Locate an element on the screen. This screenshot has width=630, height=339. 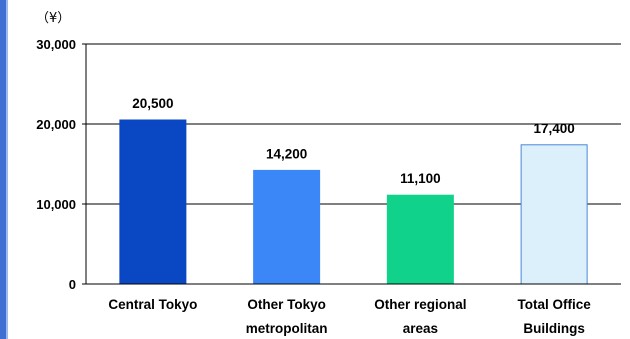
y-tick-label: 20,000 is located at coordinates (56, 124).